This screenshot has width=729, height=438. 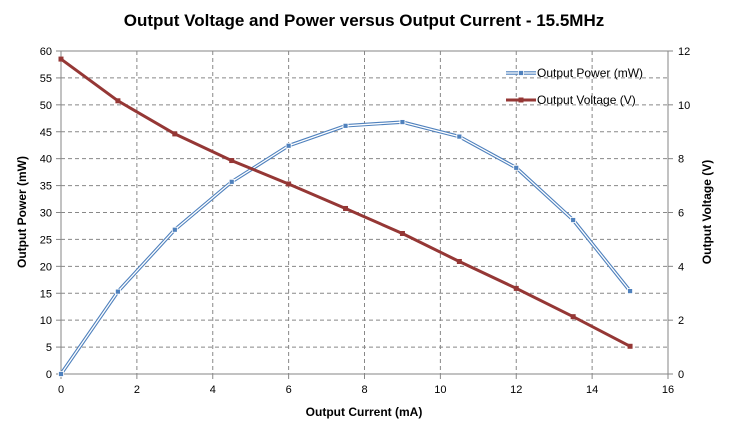 What do you see at coordinates (46, 187) in the screenshot?
I see `y-left-tick-label: 35` at bounding box center [46, 187].